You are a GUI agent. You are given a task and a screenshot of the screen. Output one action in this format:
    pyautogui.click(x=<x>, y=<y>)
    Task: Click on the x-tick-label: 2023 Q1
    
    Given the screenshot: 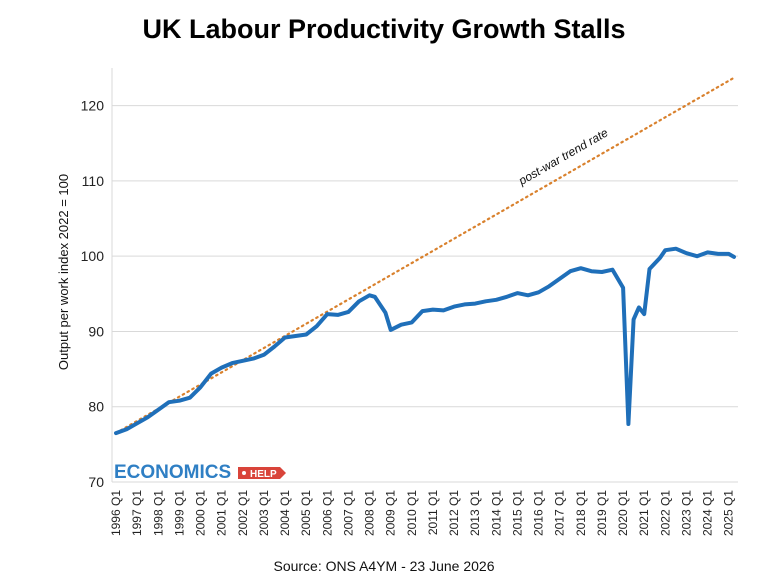 What is the action you would take?
    pyautogui.click(x=686, y=513)
    